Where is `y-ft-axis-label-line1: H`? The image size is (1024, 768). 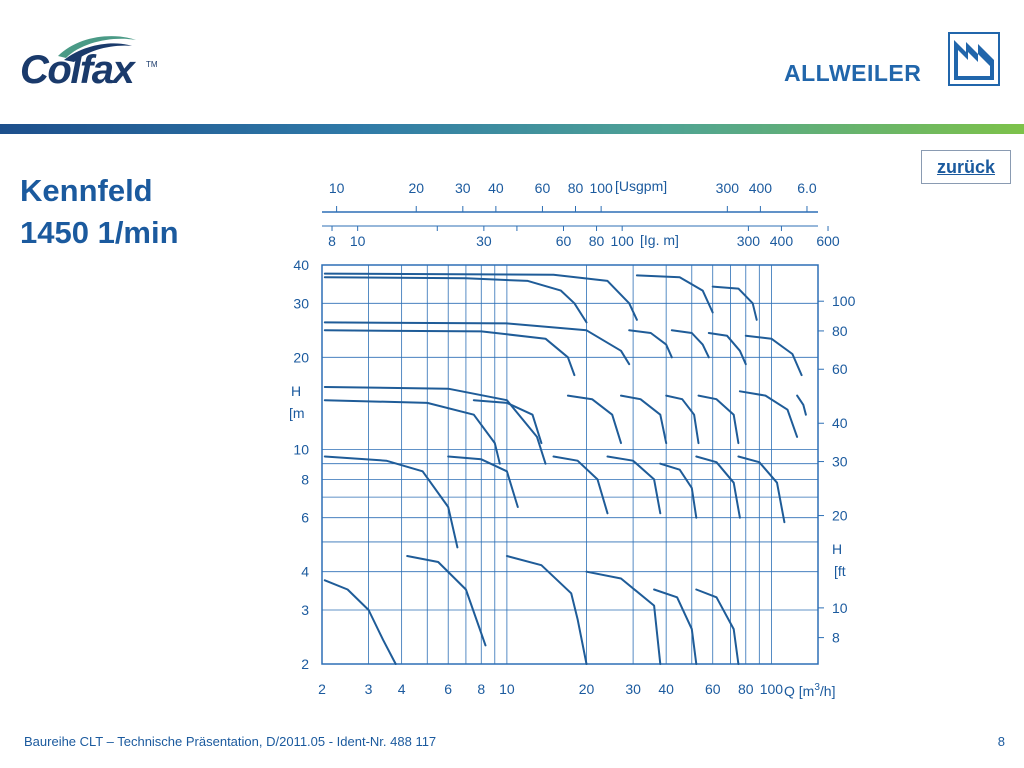 y-ft-axis-label-line1: H is located at coordinates (837, 549).